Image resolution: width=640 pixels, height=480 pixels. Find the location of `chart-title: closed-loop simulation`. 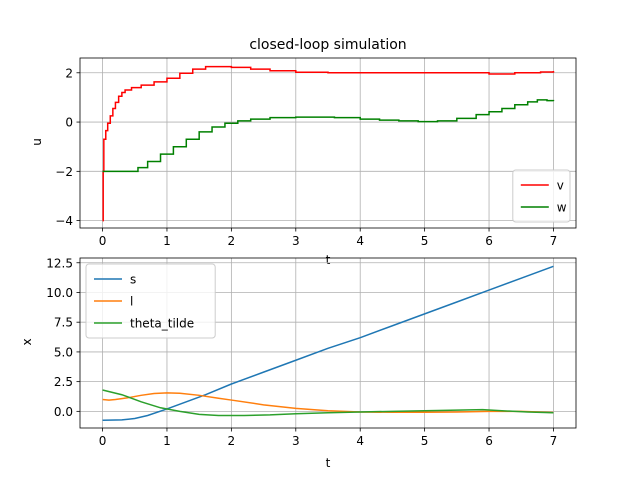

chart-title: closed-loop simulation is located at coordinates (327, 45).